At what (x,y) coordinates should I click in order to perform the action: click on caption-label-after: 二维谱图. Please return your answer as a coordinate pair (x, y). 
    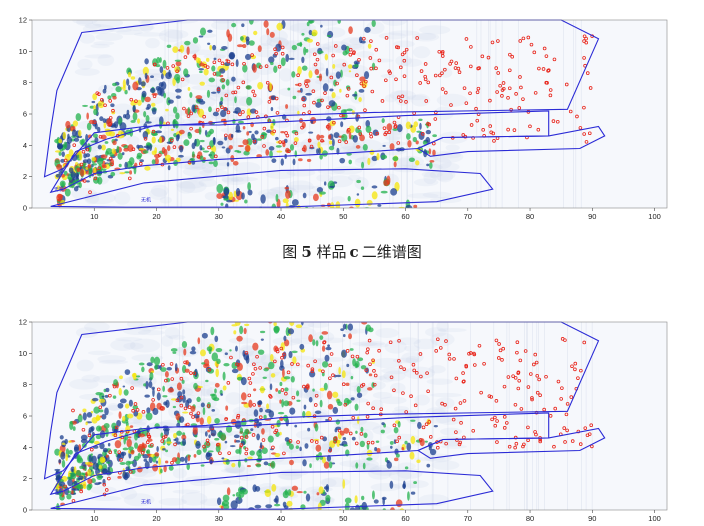
    Looking at the image, I should click on (391, 252).